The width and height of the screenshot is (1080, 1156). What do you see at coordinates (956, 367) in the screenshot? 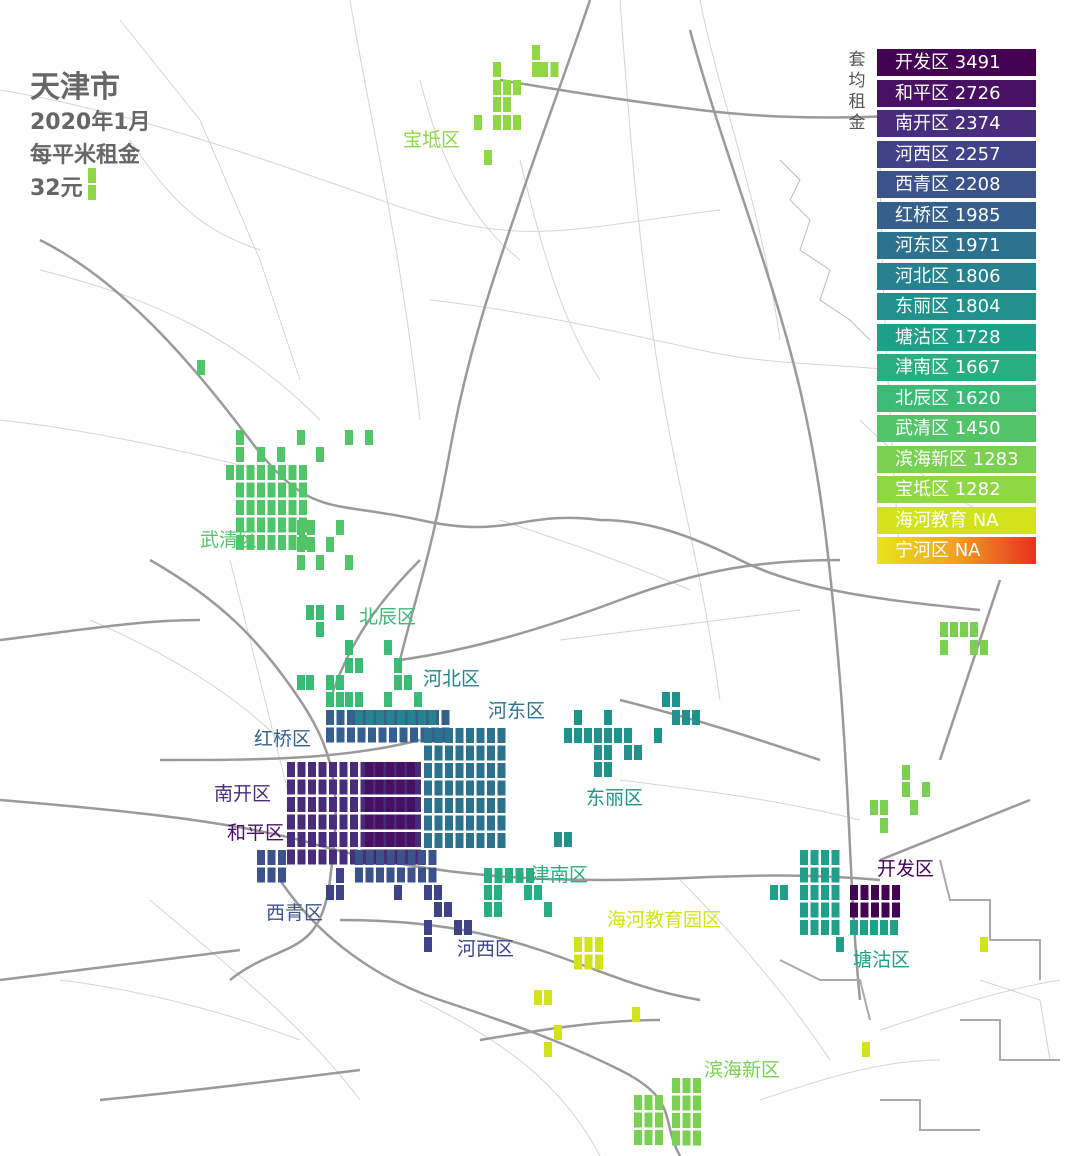
I see `legend-item-jinnan: 津南区 1667` at bounding box center [956, 367].